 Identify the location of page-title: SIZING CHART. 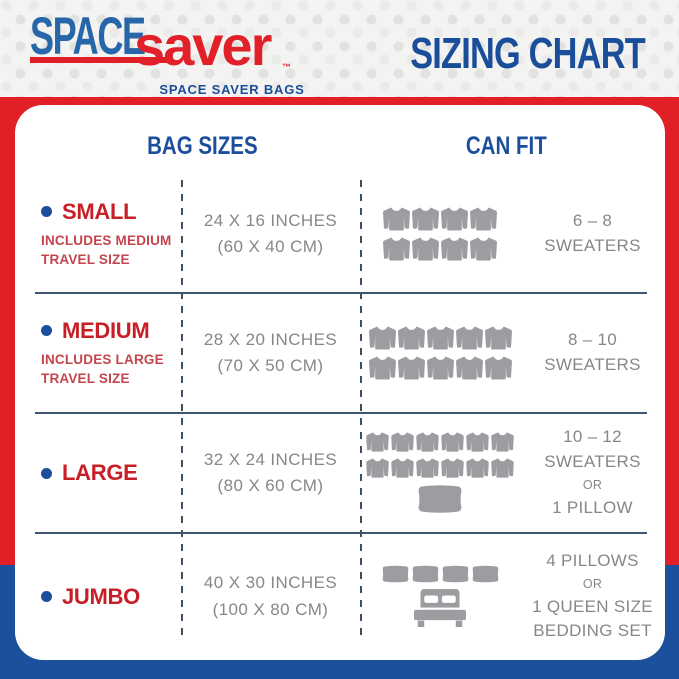
(527, 53).